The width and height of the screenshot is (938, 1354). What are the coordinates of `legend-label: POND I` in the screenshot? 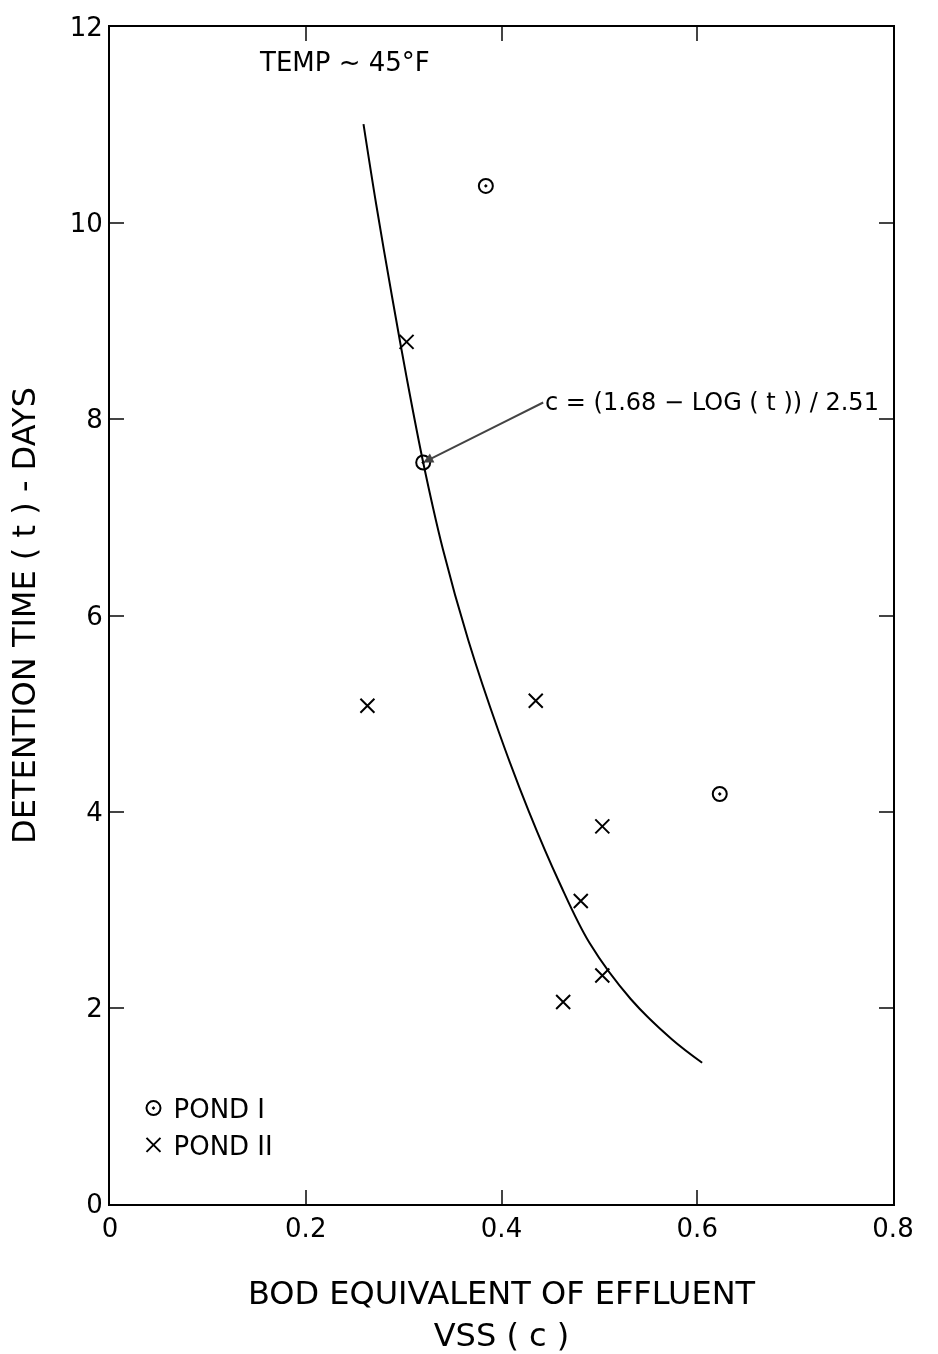 It's located at (219, 1109).